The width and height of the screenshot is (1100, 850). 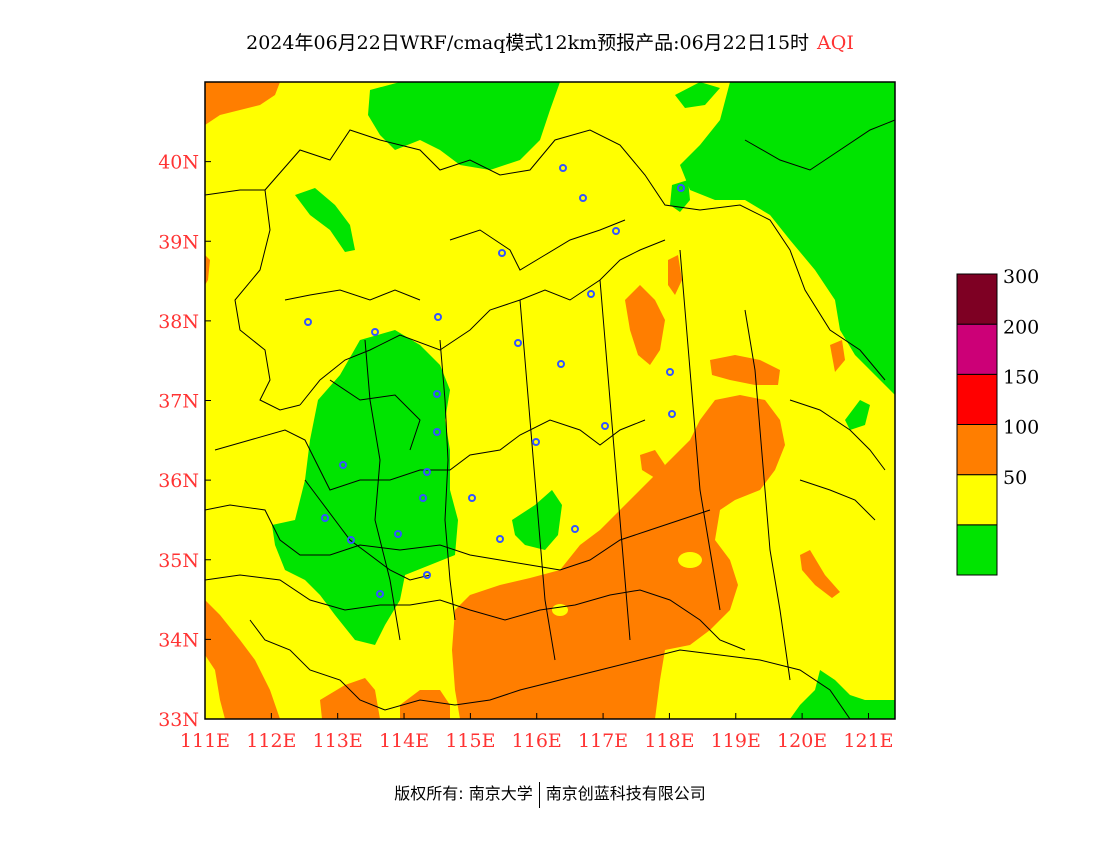 I want to click on y-tick-label: 37N, so click(x=178, y=402).